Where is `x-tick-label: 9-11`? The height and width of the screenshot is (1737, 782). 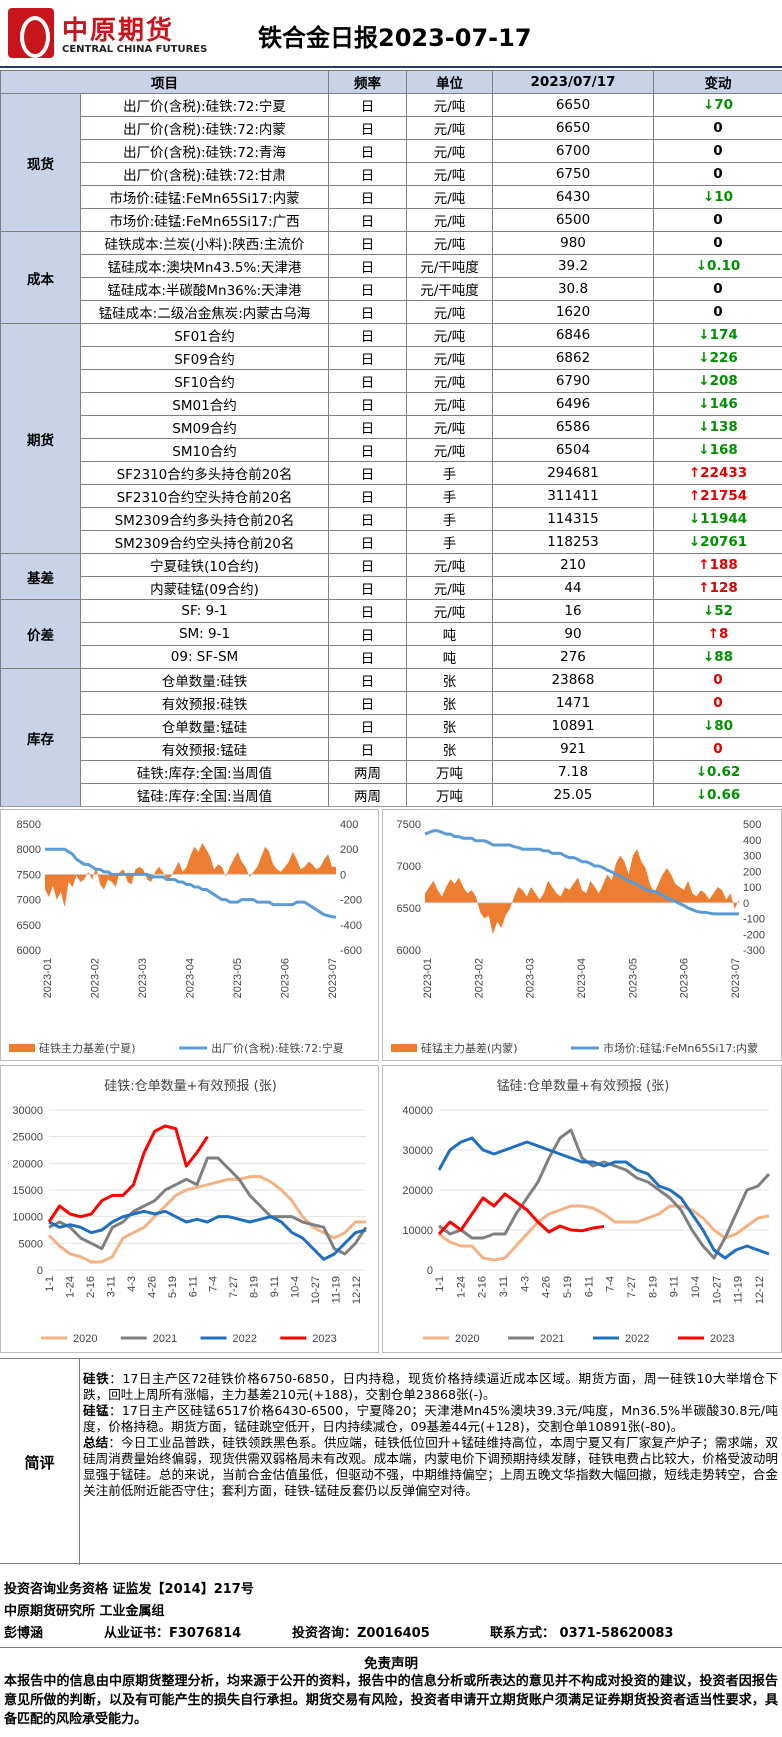 x-tick-label: 9-11 is located at coordinates (675, 1286).